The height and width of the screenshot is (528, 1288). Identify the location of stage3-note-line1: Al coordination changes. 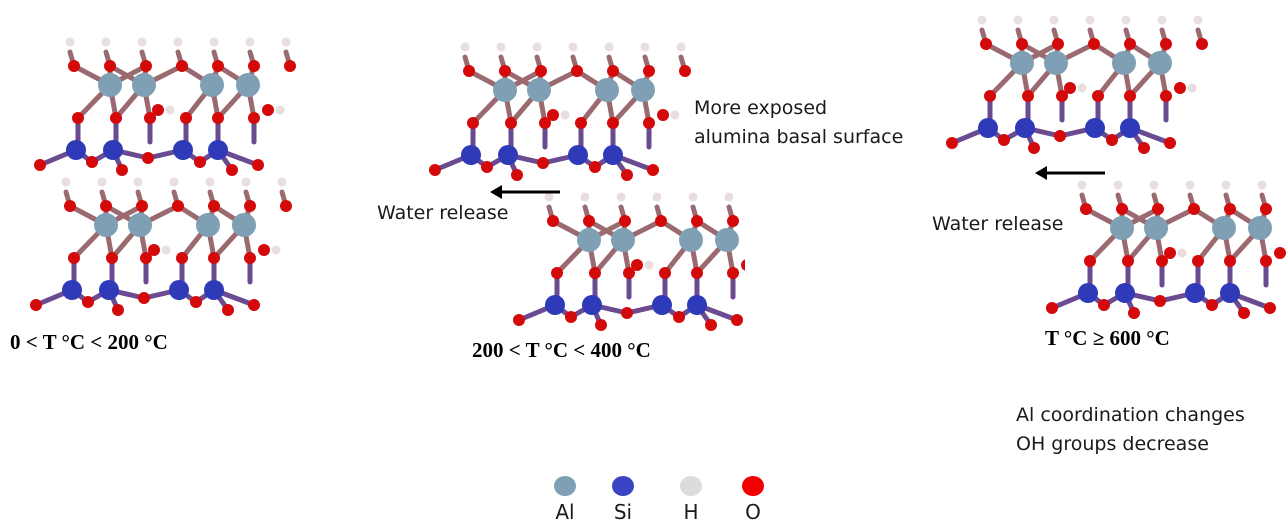
(1130, 415).